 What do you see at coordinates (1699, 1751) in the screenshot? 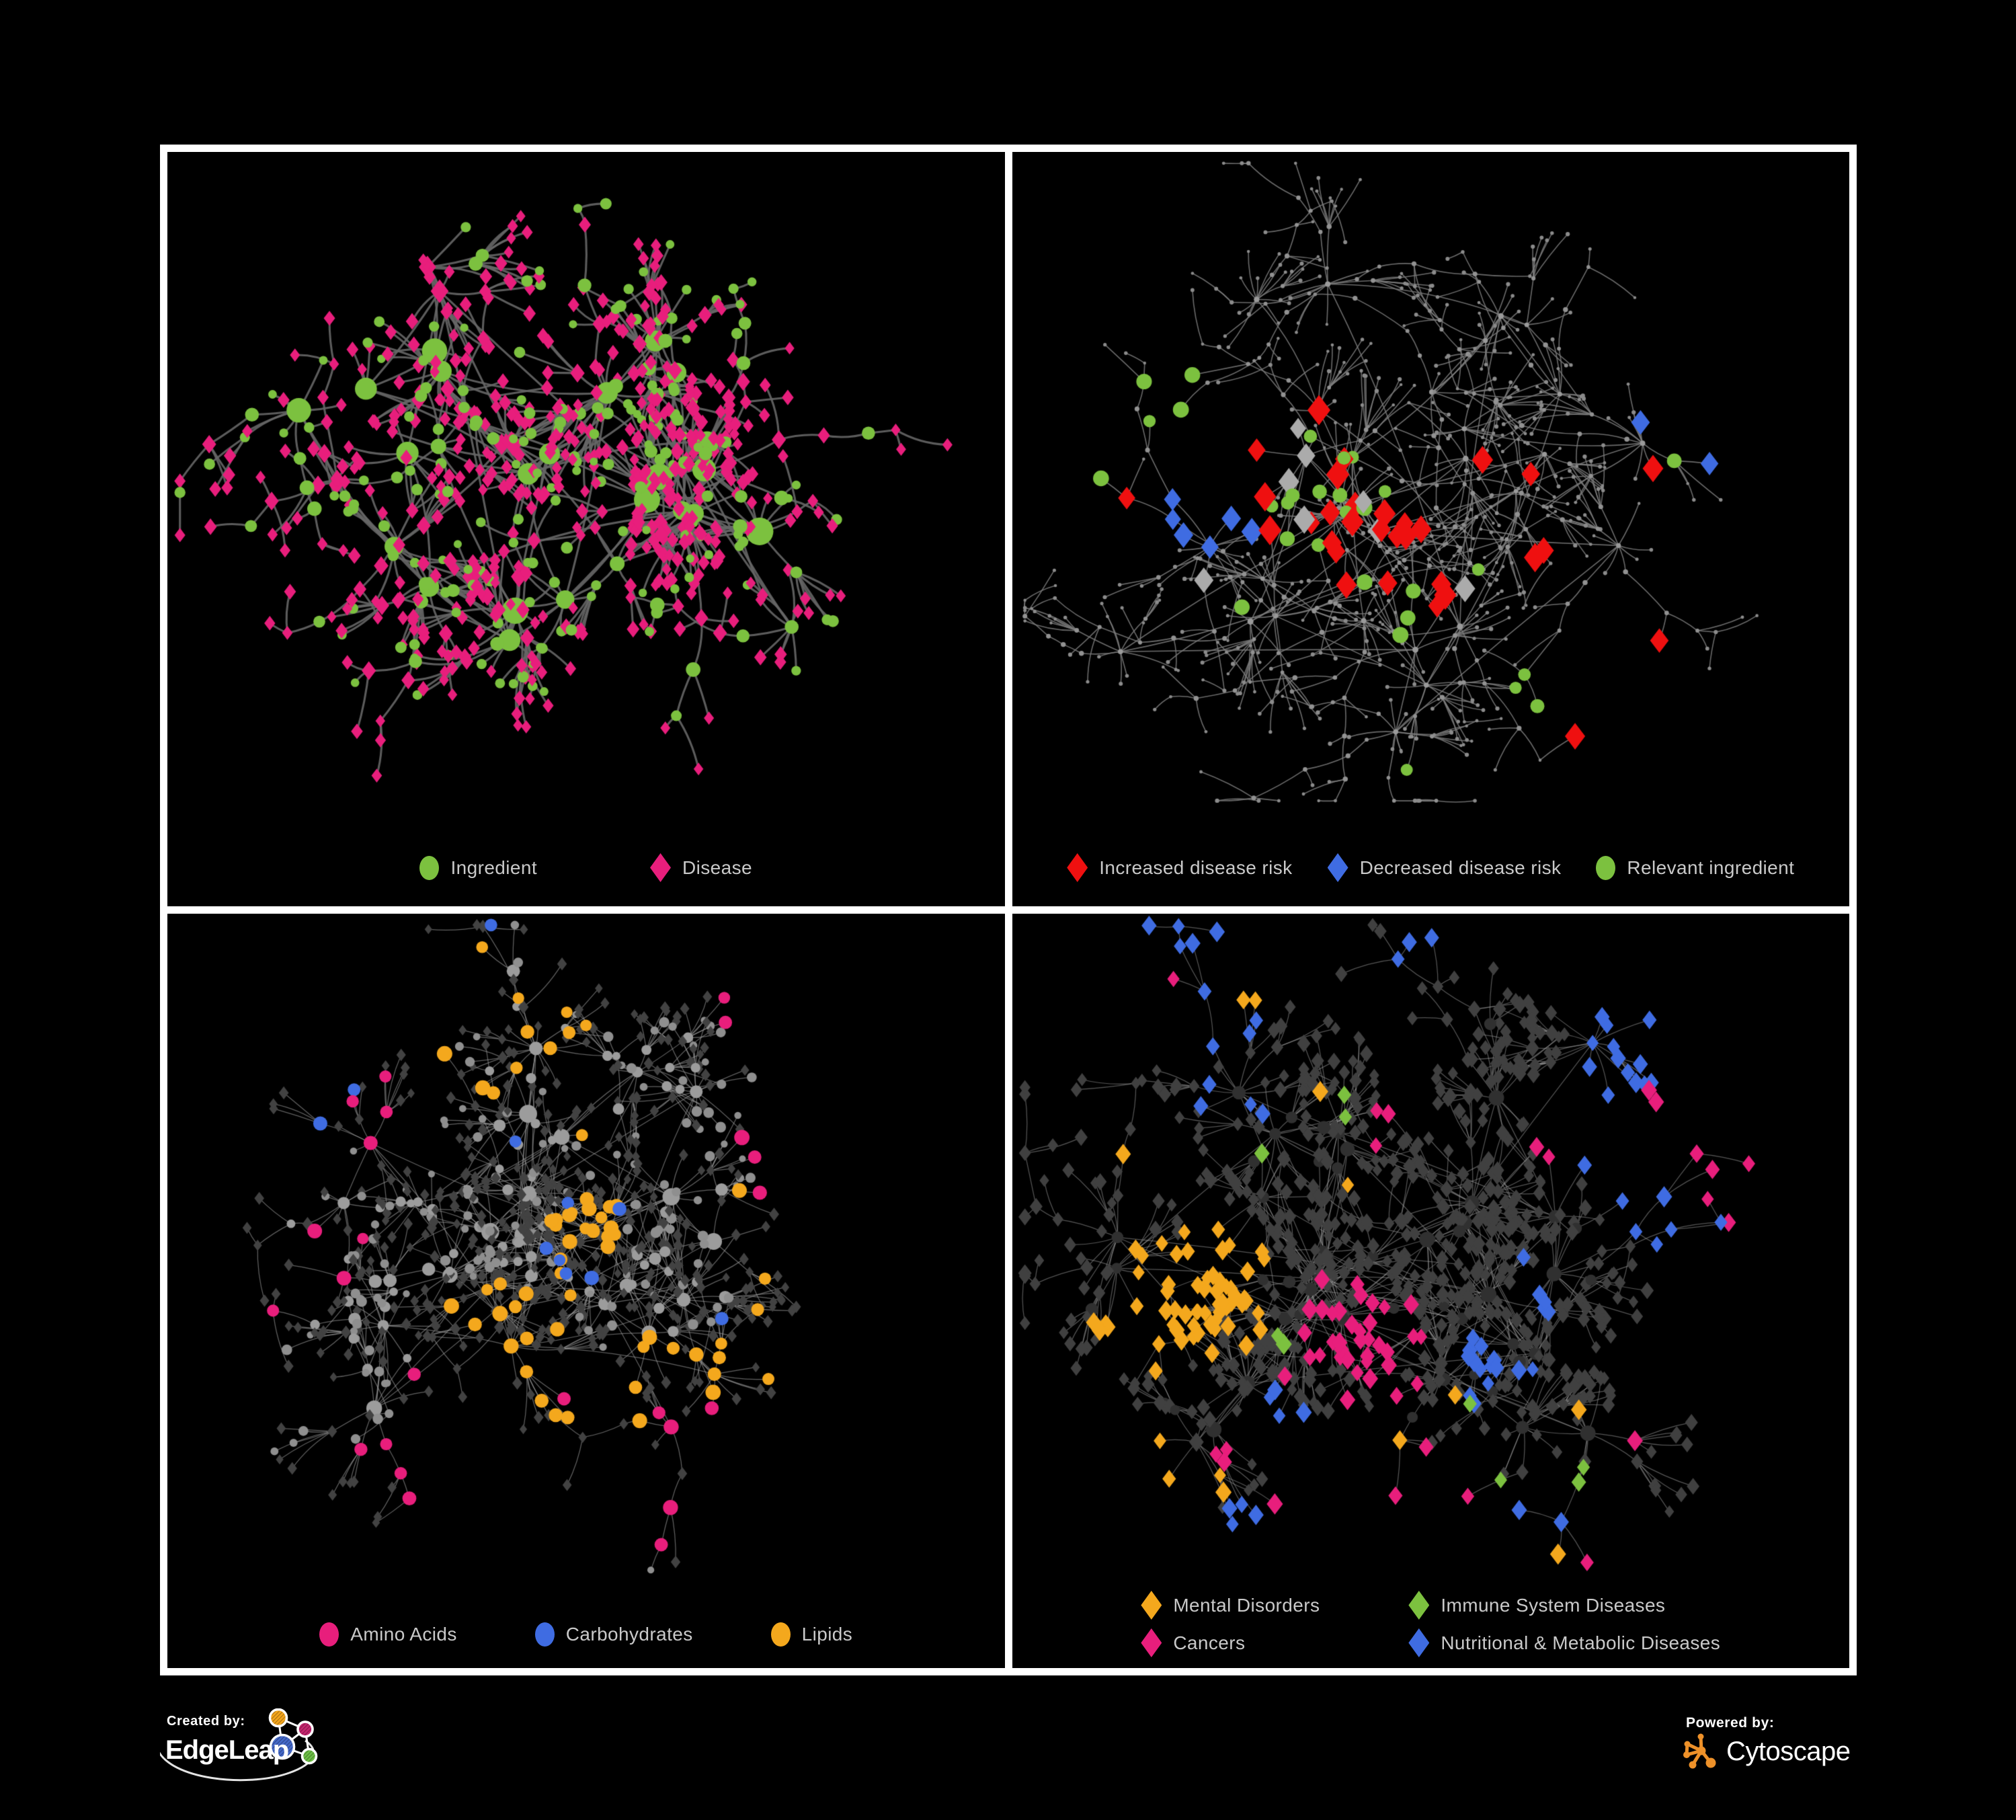
I see `cytoscape-network-icon` at bounding box center [1699, 1751].